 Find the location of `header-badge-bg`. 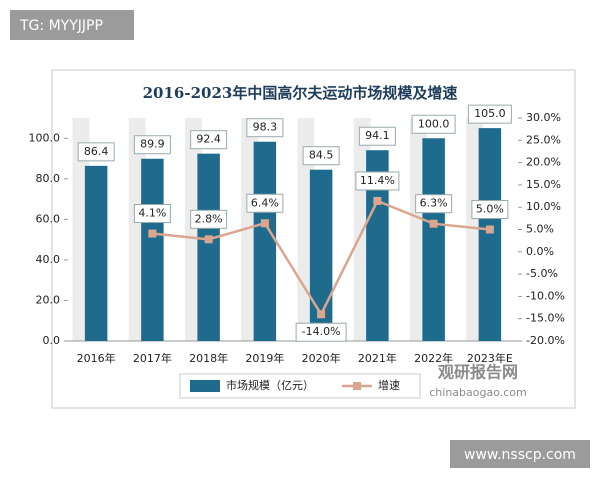

header-badge-bg is located at coordinates (72, 25).